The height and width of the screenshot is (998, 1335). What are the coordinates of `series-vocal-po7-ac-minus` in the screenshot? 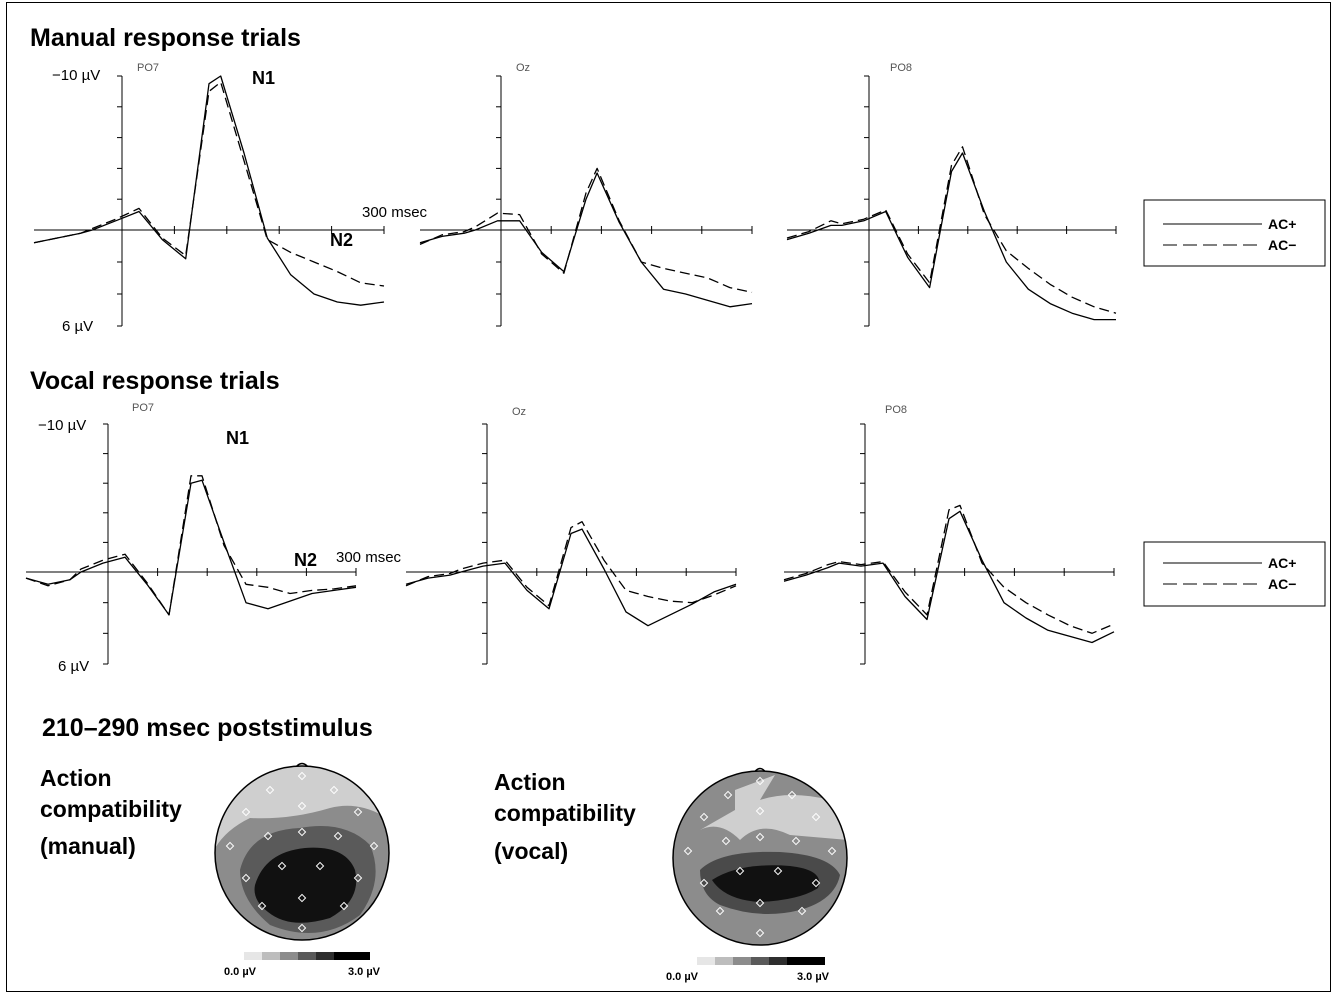 It's located at (191, 545).